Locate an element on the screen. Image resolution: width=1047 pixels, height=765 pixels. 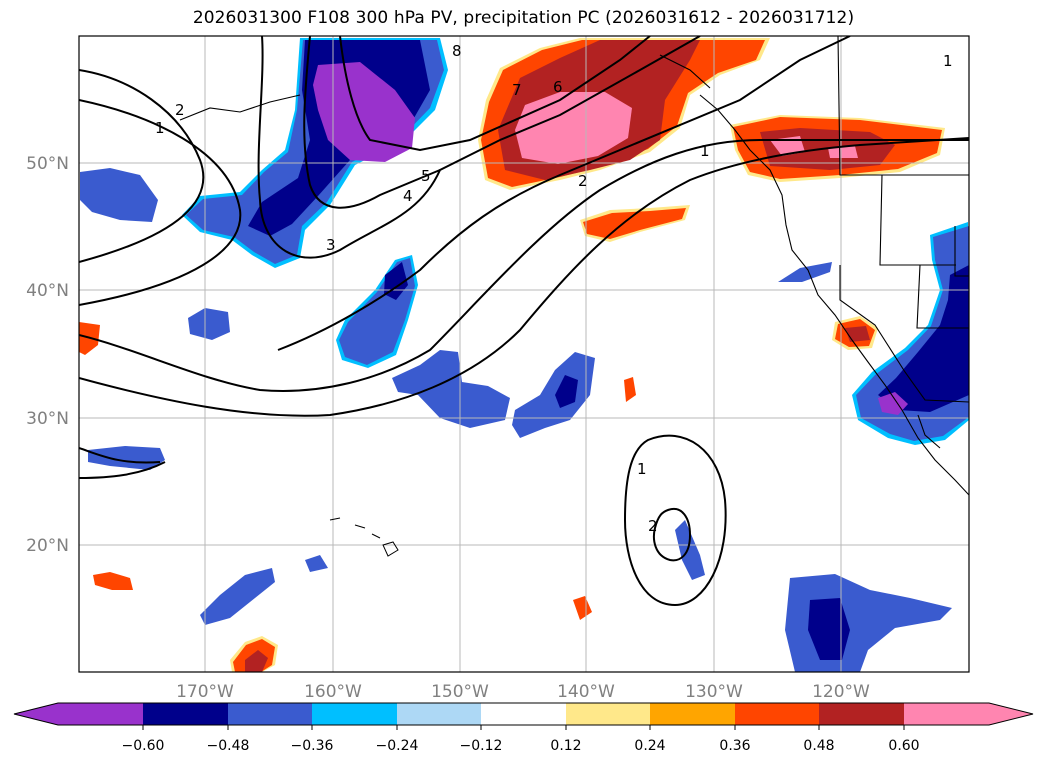
contour-label: 7 is located at coordinates (517, 90).